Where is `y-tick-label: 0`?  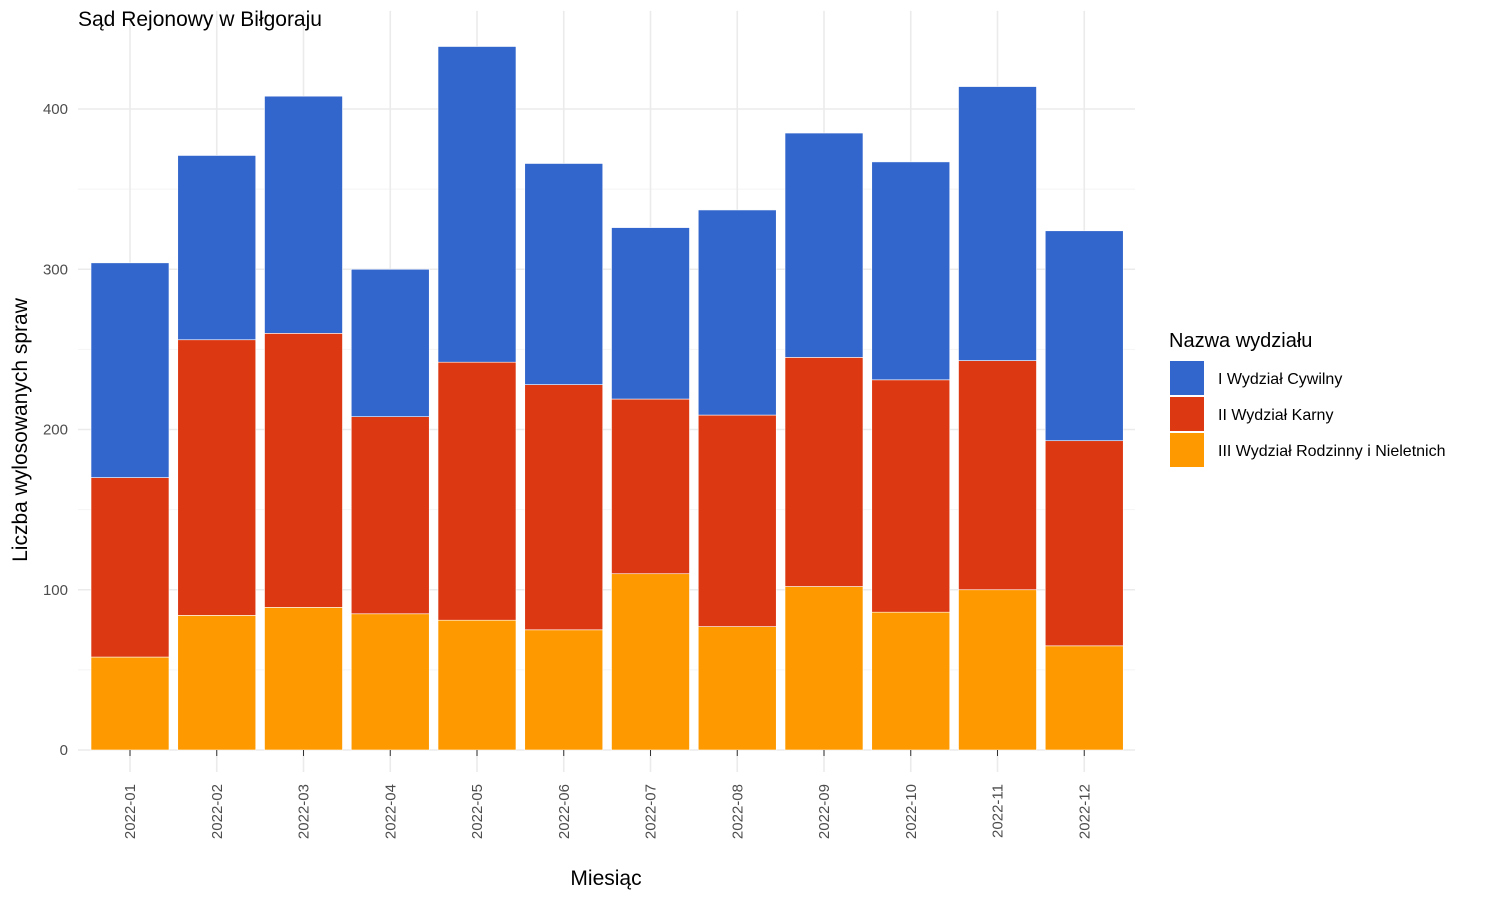 y-tick-label: 0 is located at coordinates (64, 750).